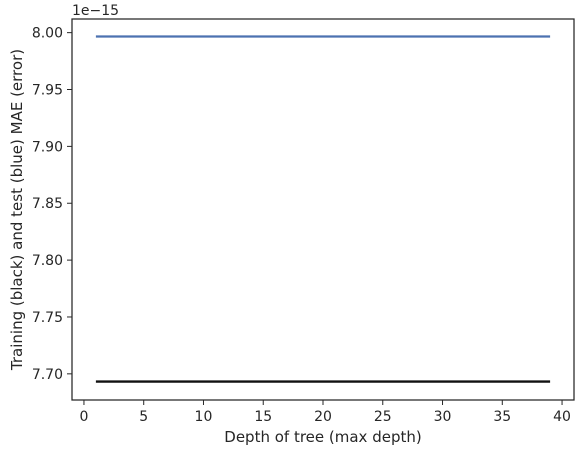 The height and width of the screenshot is (452, 579). Describe the element at coordinates (383, 417) in the screenshot. I see `x-tick-label: 25` at that location.